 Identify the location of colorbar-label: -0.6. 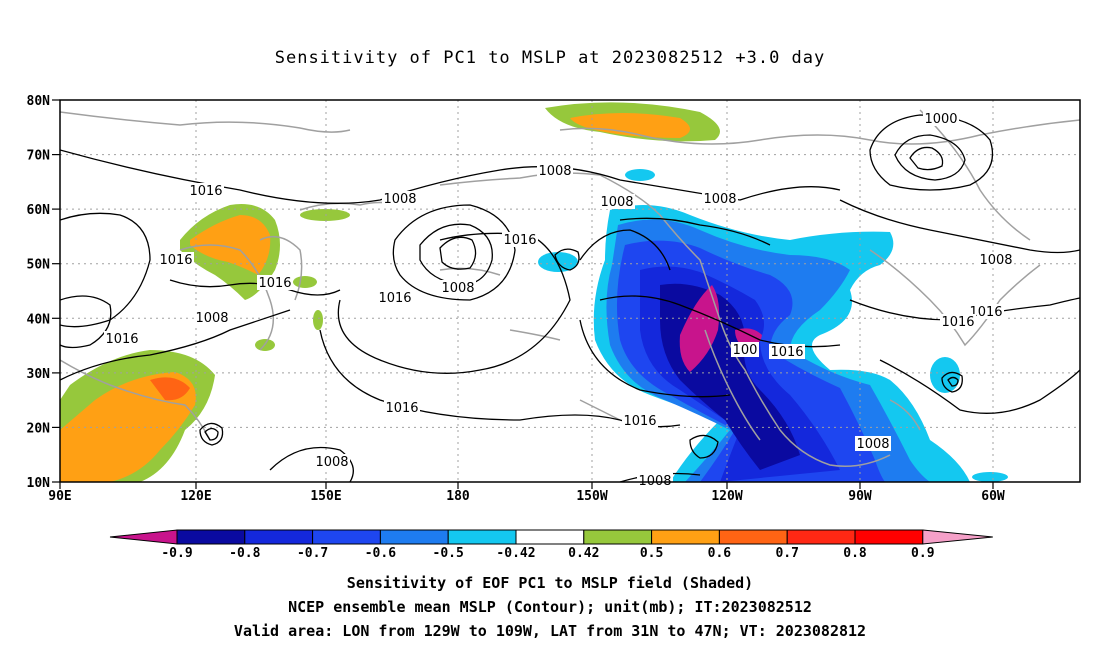
(380, 553).